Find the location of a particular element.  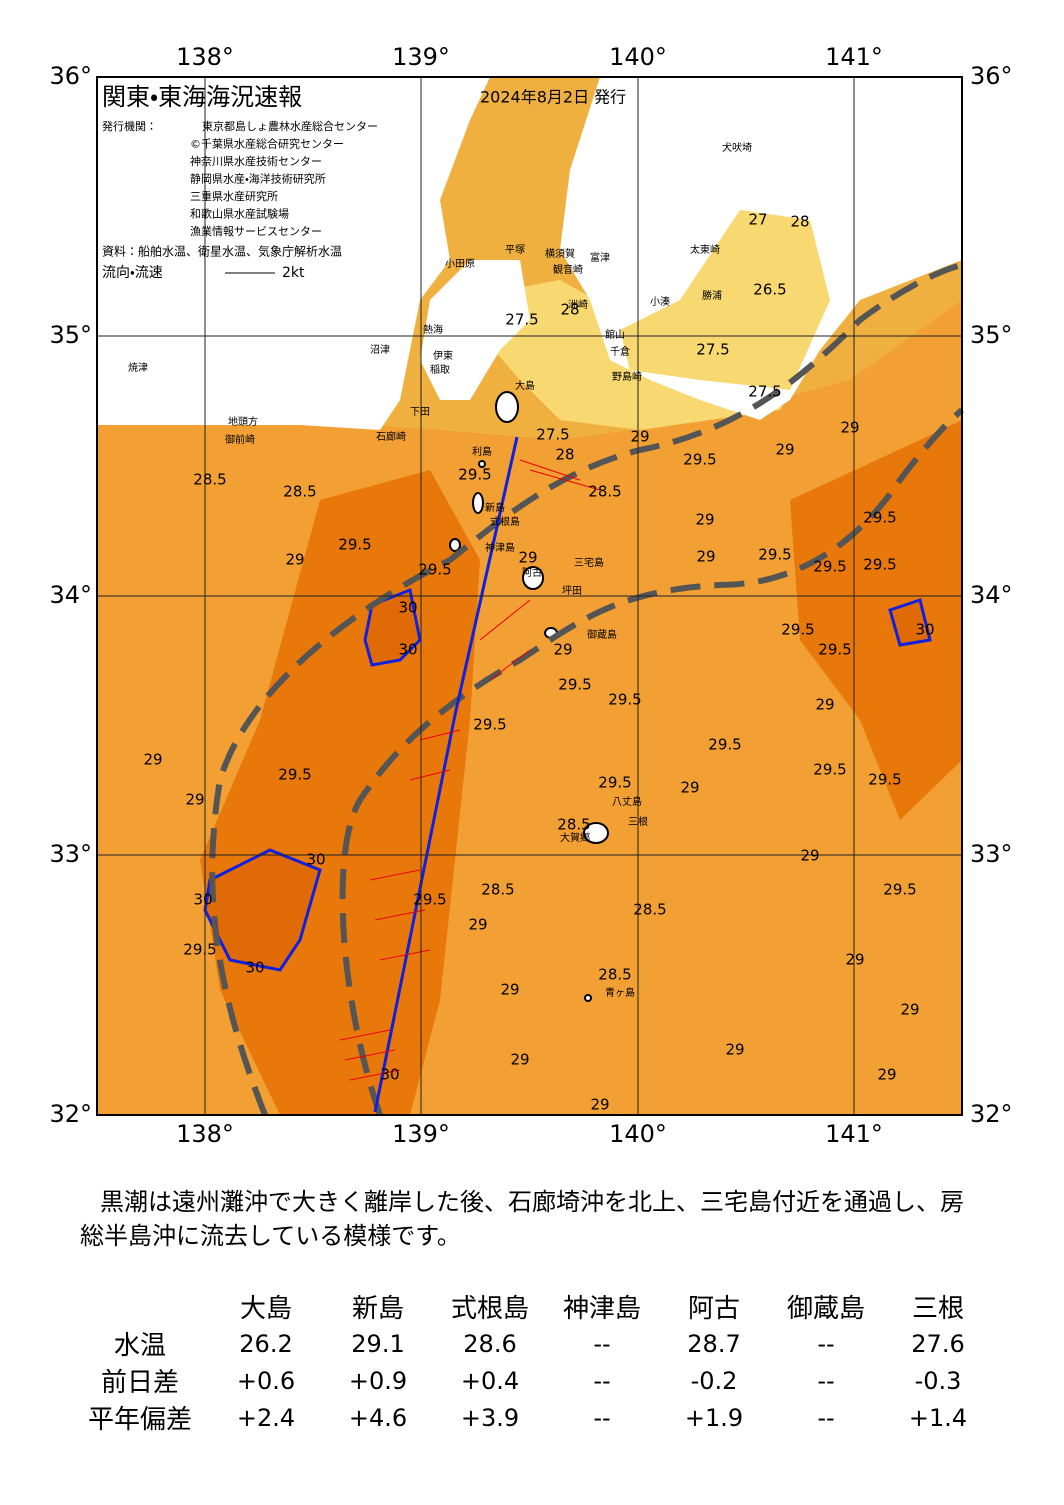

table-cell: 29.1 is located at coordinates (378, 1343).